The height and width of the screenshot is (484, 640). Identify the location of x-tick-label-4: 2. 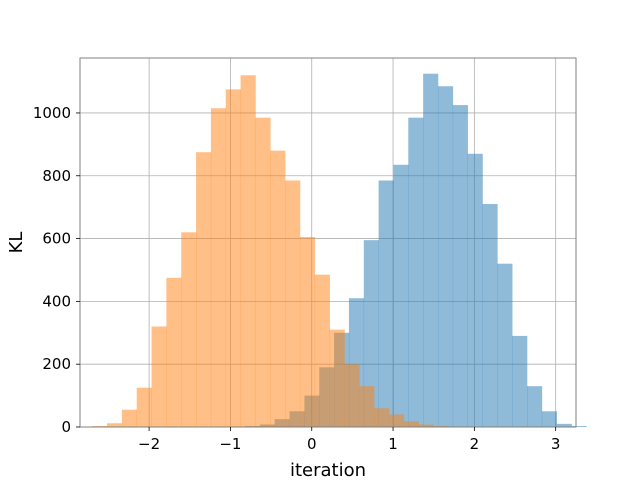
(475, 444).